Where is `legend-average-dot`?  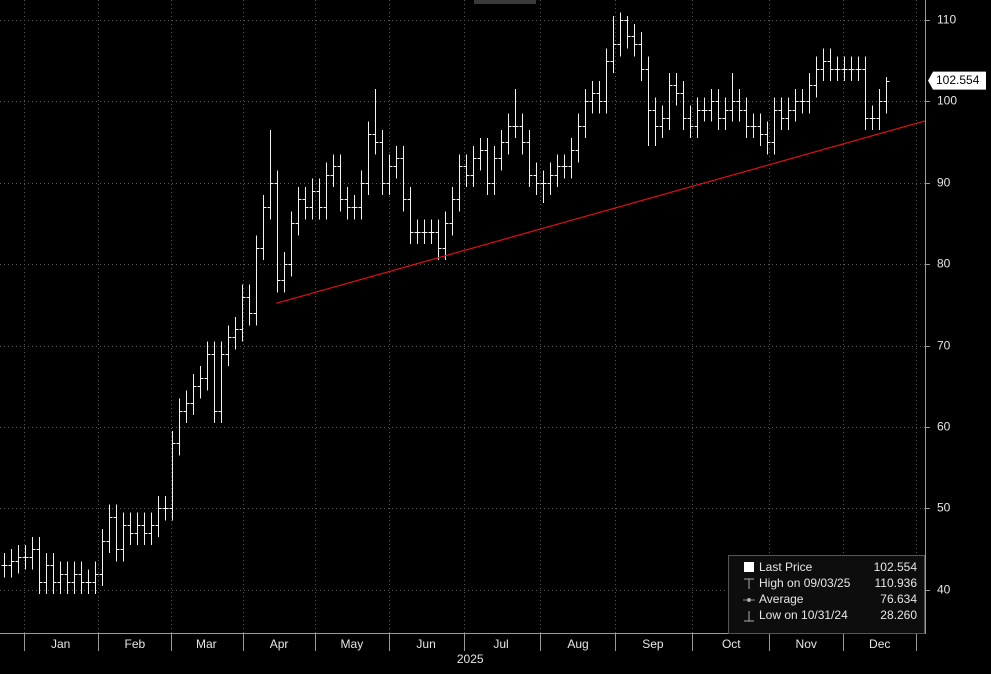
legend-average-dot is located at coordinates (749, 600).